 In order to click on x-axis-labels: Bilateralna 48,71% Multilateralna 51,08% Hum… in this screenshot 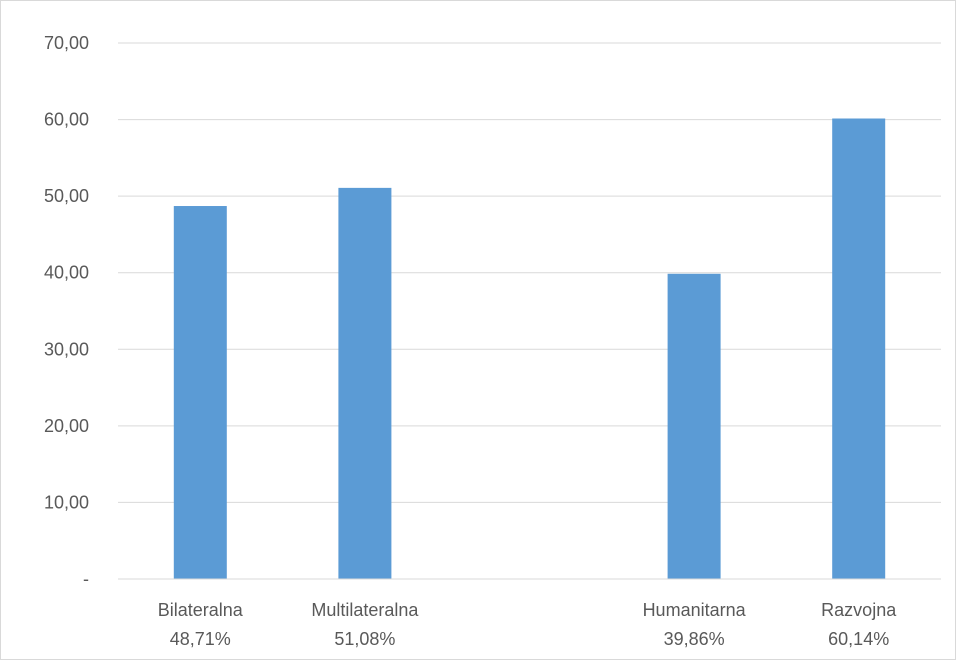, I will do `click(527, 624)`.